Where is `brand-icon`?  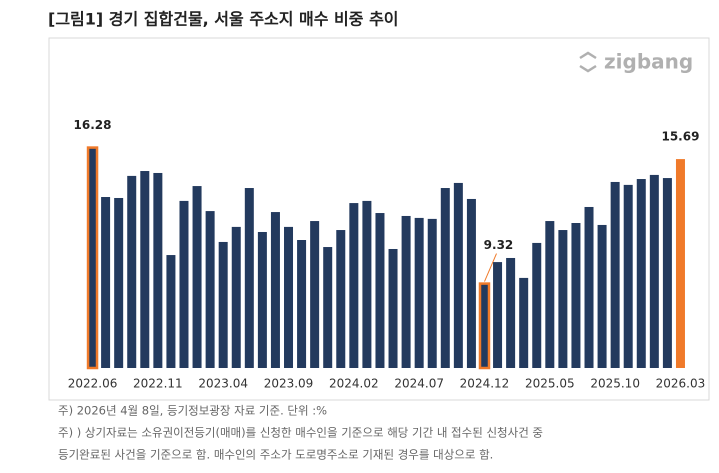 brand-icon is located at coordinates (588, 62).